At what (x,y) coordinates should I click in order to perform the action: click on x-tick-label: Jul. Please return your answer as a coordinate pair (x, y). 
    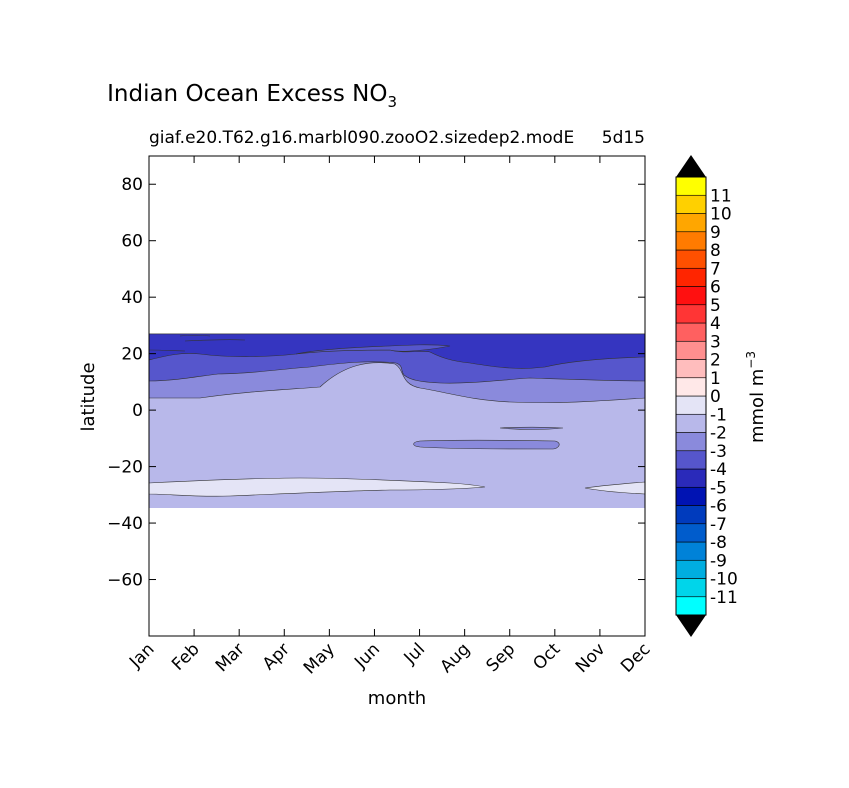
    Looking at the image, I should click on (414, 653).